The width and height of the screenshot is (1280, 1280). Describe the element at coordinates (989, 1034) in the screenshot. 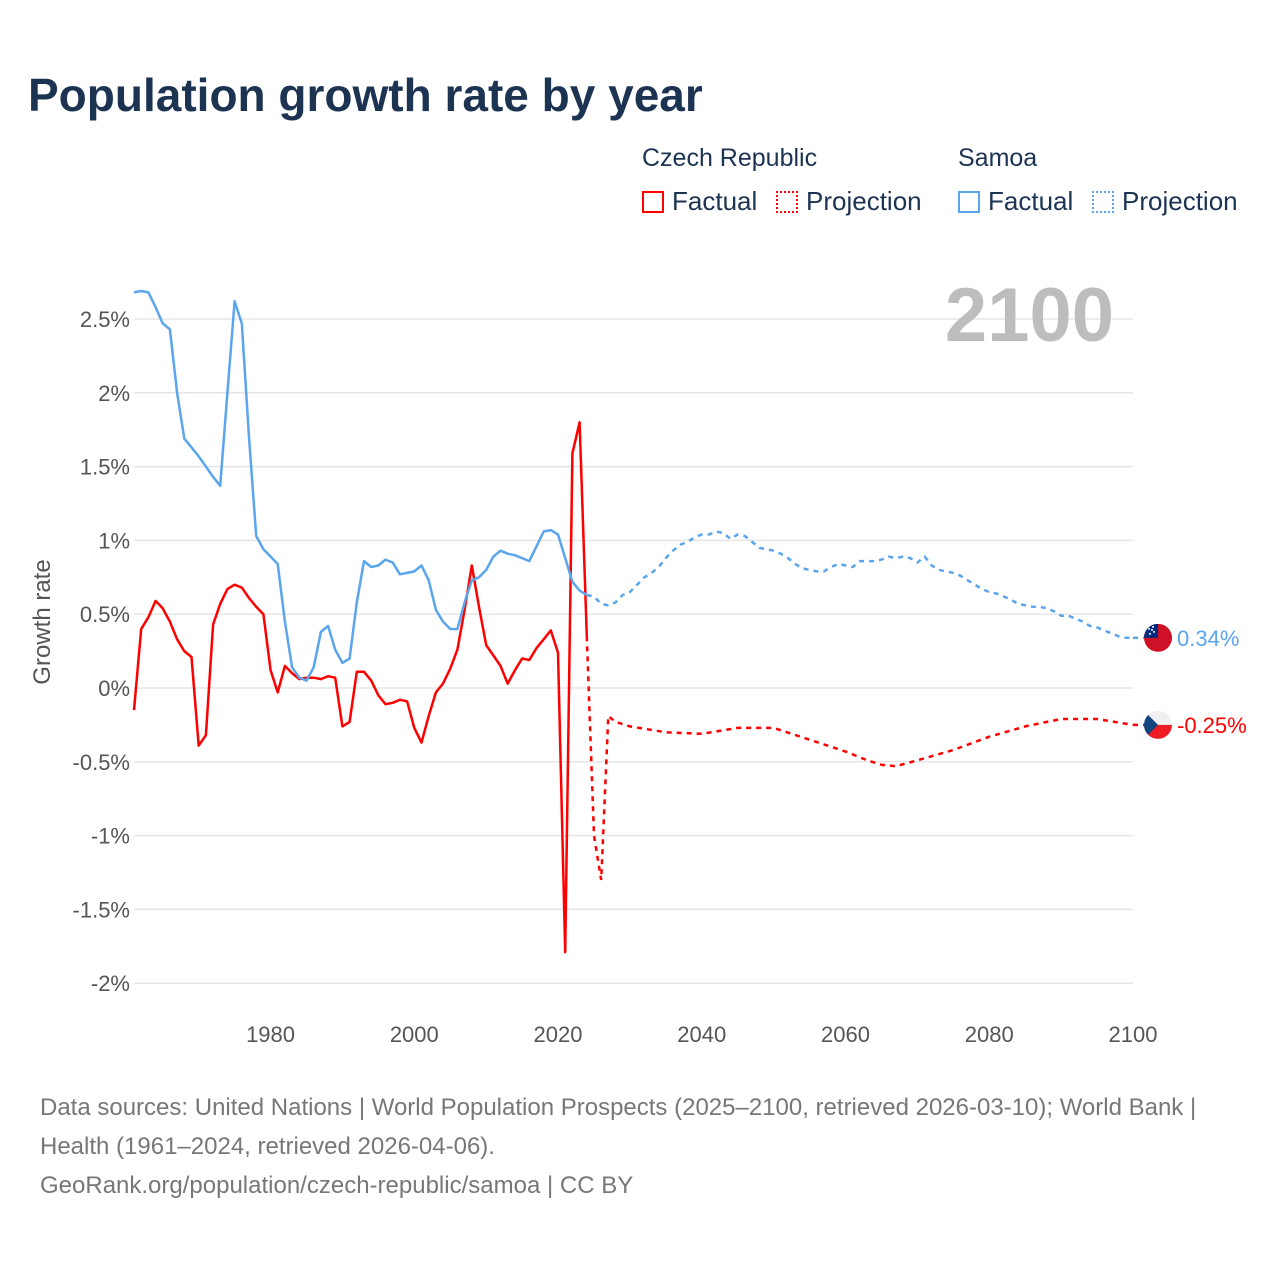

I see `x-tick-label: 2080` at that location.